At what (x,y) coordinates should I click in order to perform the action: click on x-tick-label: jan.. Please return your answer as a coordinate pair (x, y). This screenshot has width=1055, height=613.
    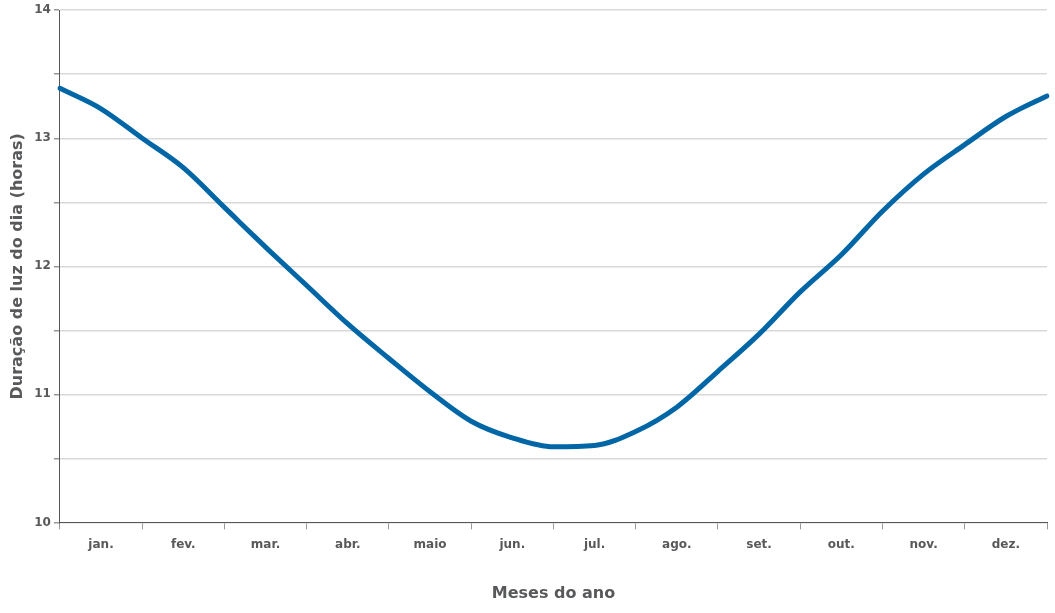
    Looking at the image, I should click on (100, 543).